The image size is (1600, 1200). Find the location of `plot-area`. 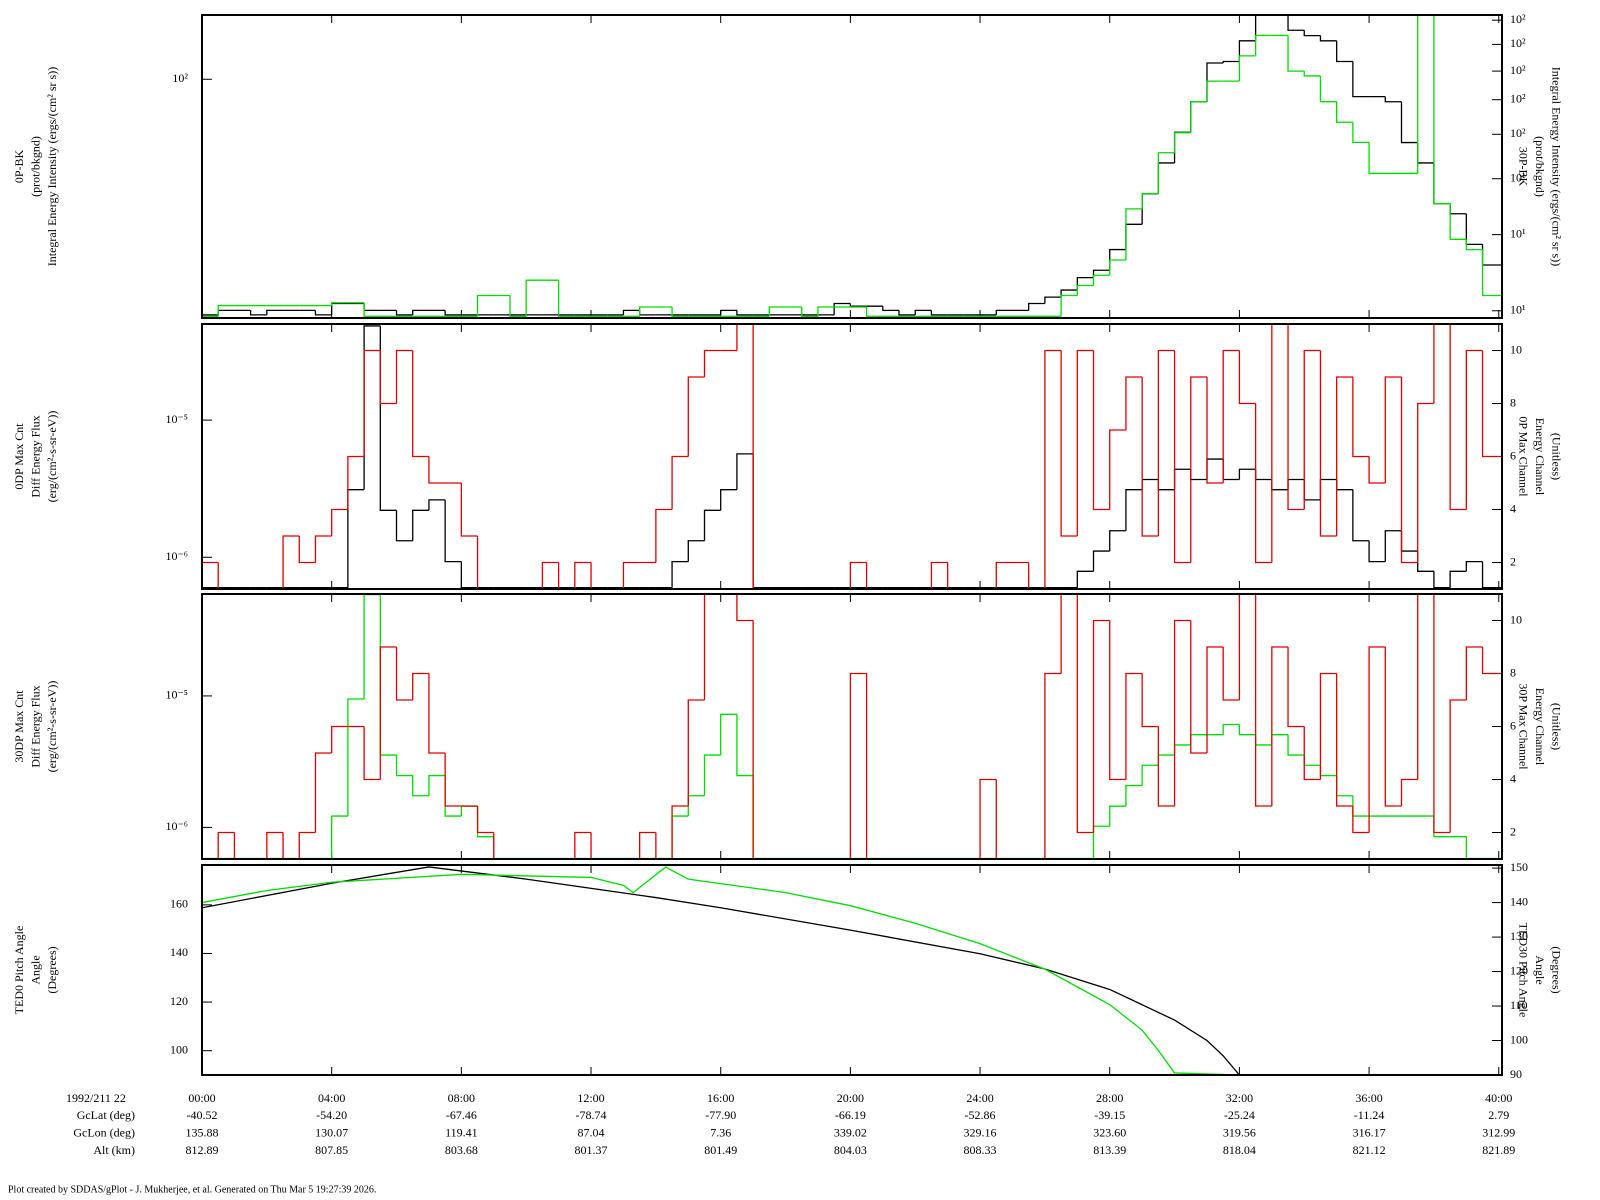

plot-area is located at coordinates (850, 970).